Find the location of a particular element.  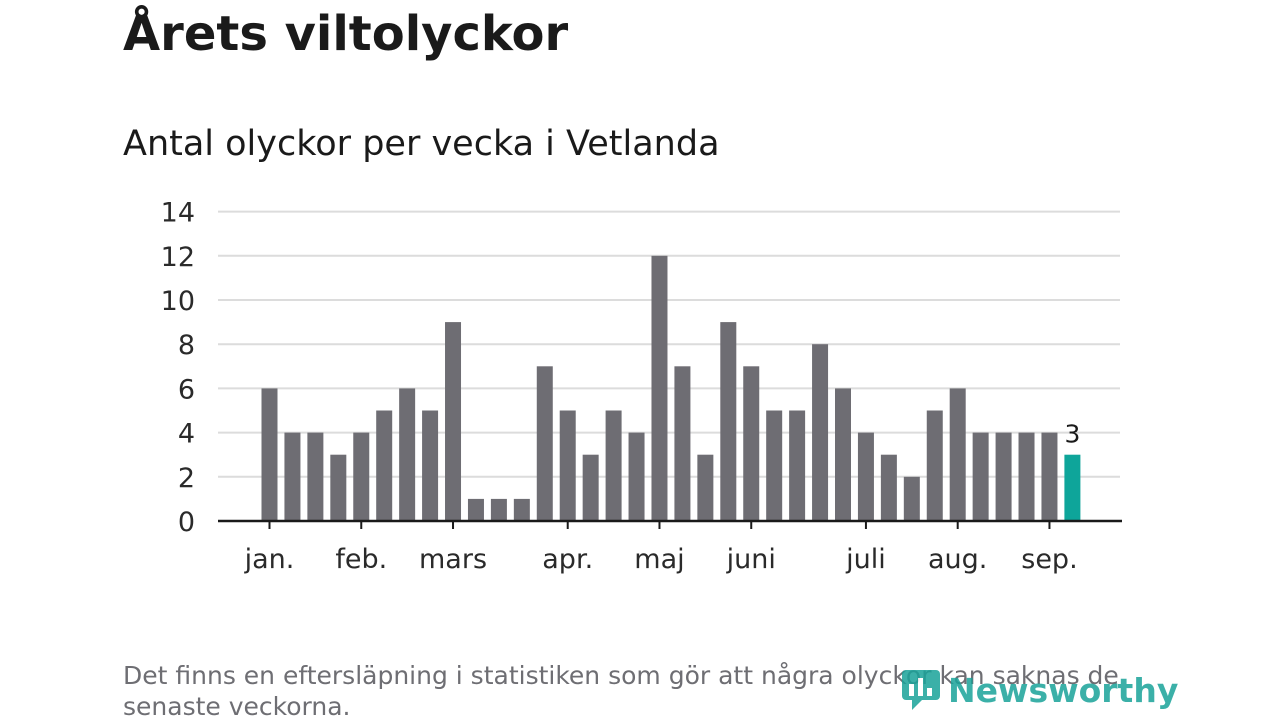

x-axis is located at coordinates (670, 524).